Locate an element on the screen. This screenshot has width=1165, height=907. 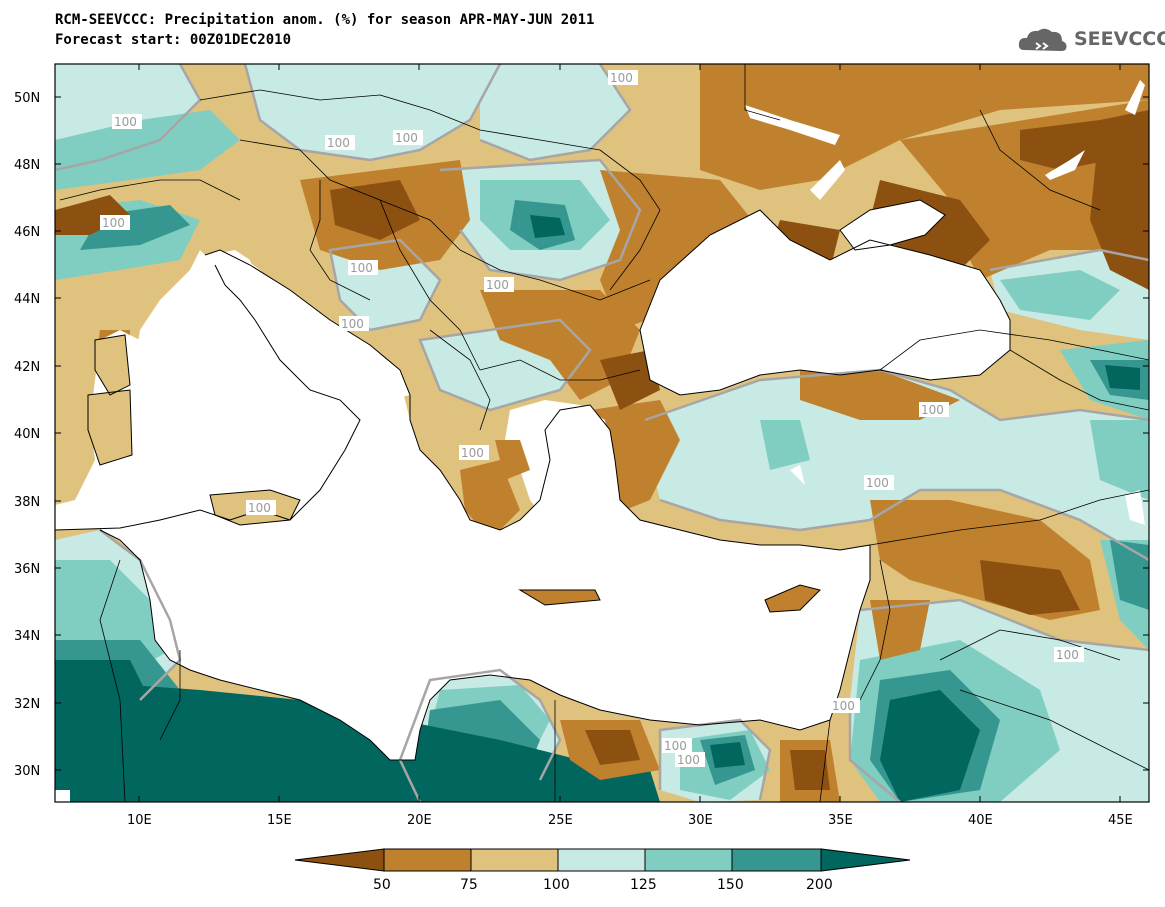
lat-label: 38N is located at coordinates (27, 502).